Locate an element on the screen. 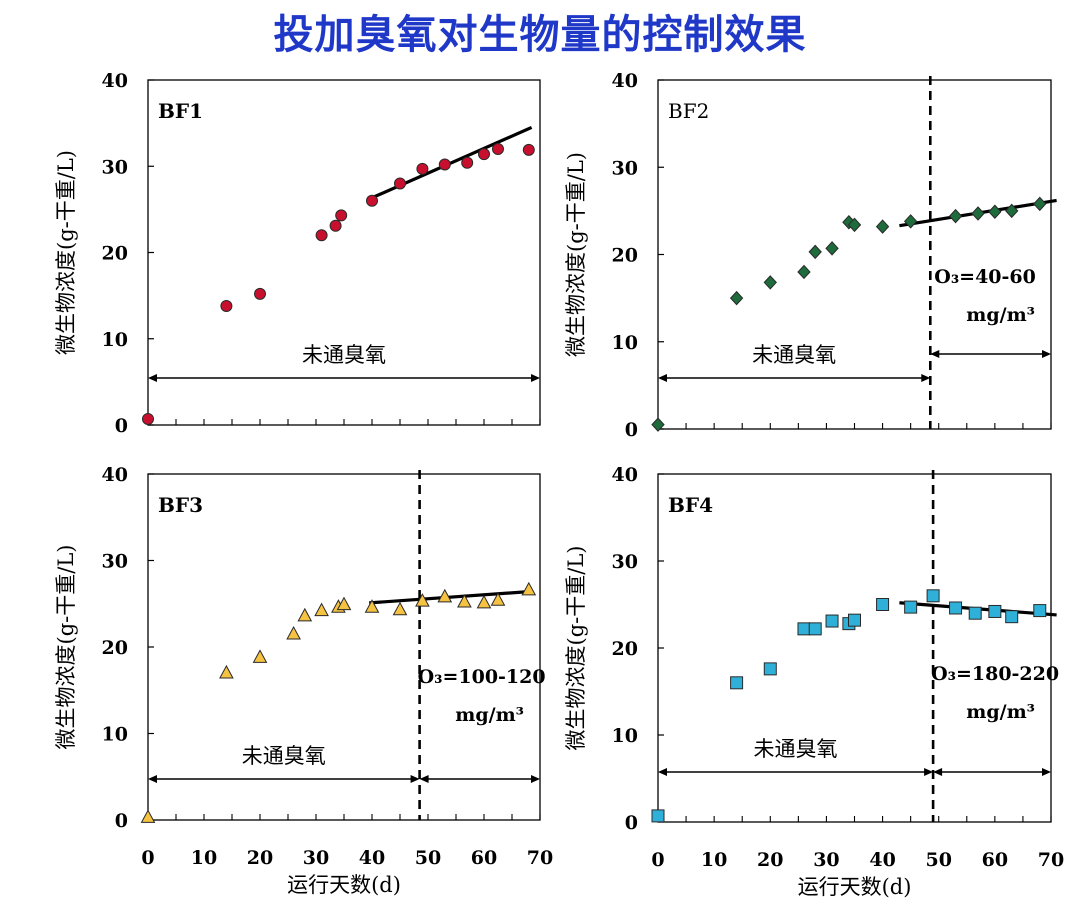 The image size is (1080, 906). x-tick-label: 10 is located at coordinates (204, 858).